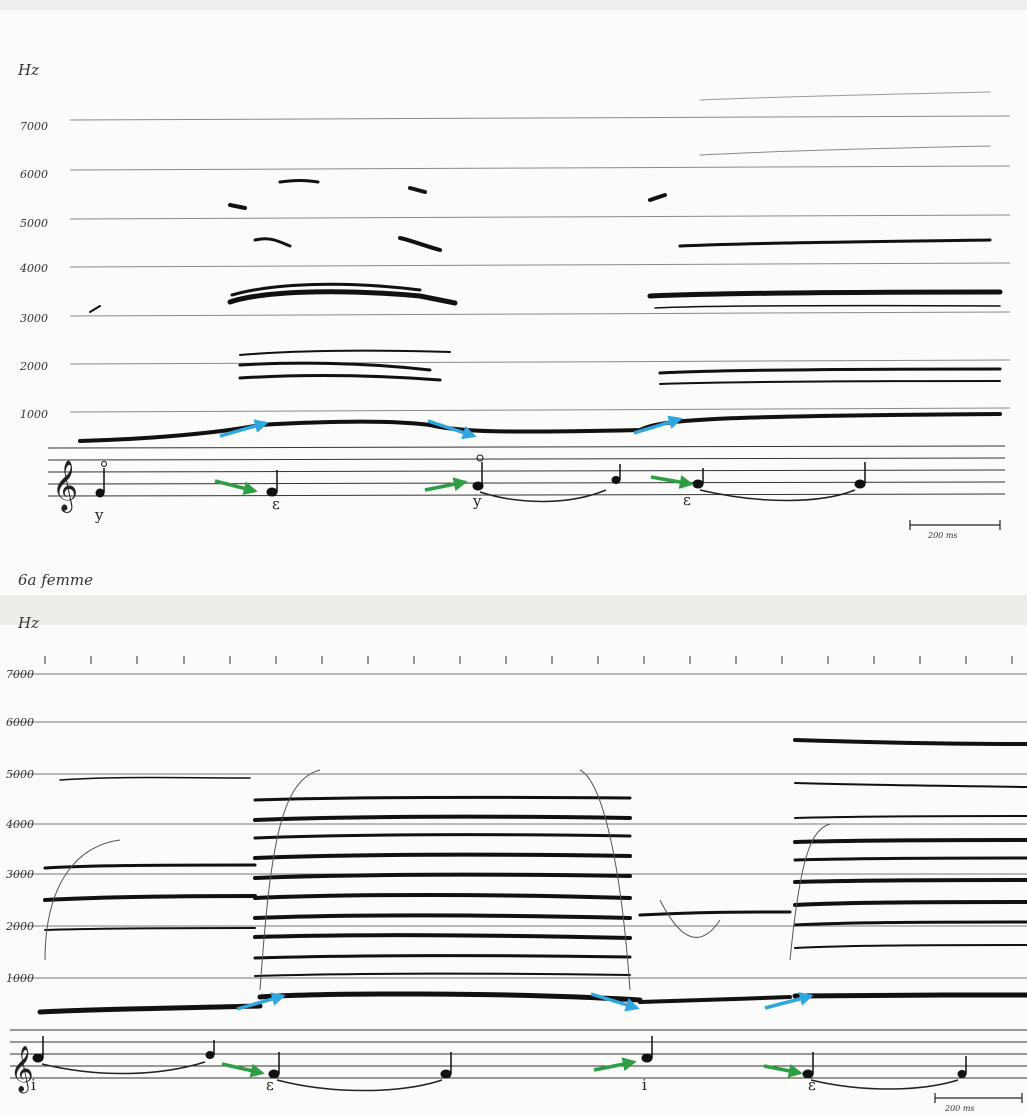 This screenshot has width=1027, height=1115. Describe the element at coordinates (528, 660) in the screenshot. I see `timing-ticks` at that location.